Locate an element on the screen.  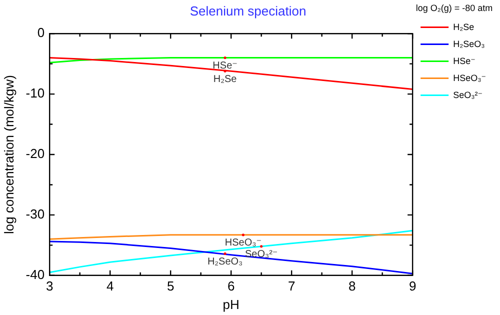
y-tick-label: -20 is located at coordinates (35, 154).